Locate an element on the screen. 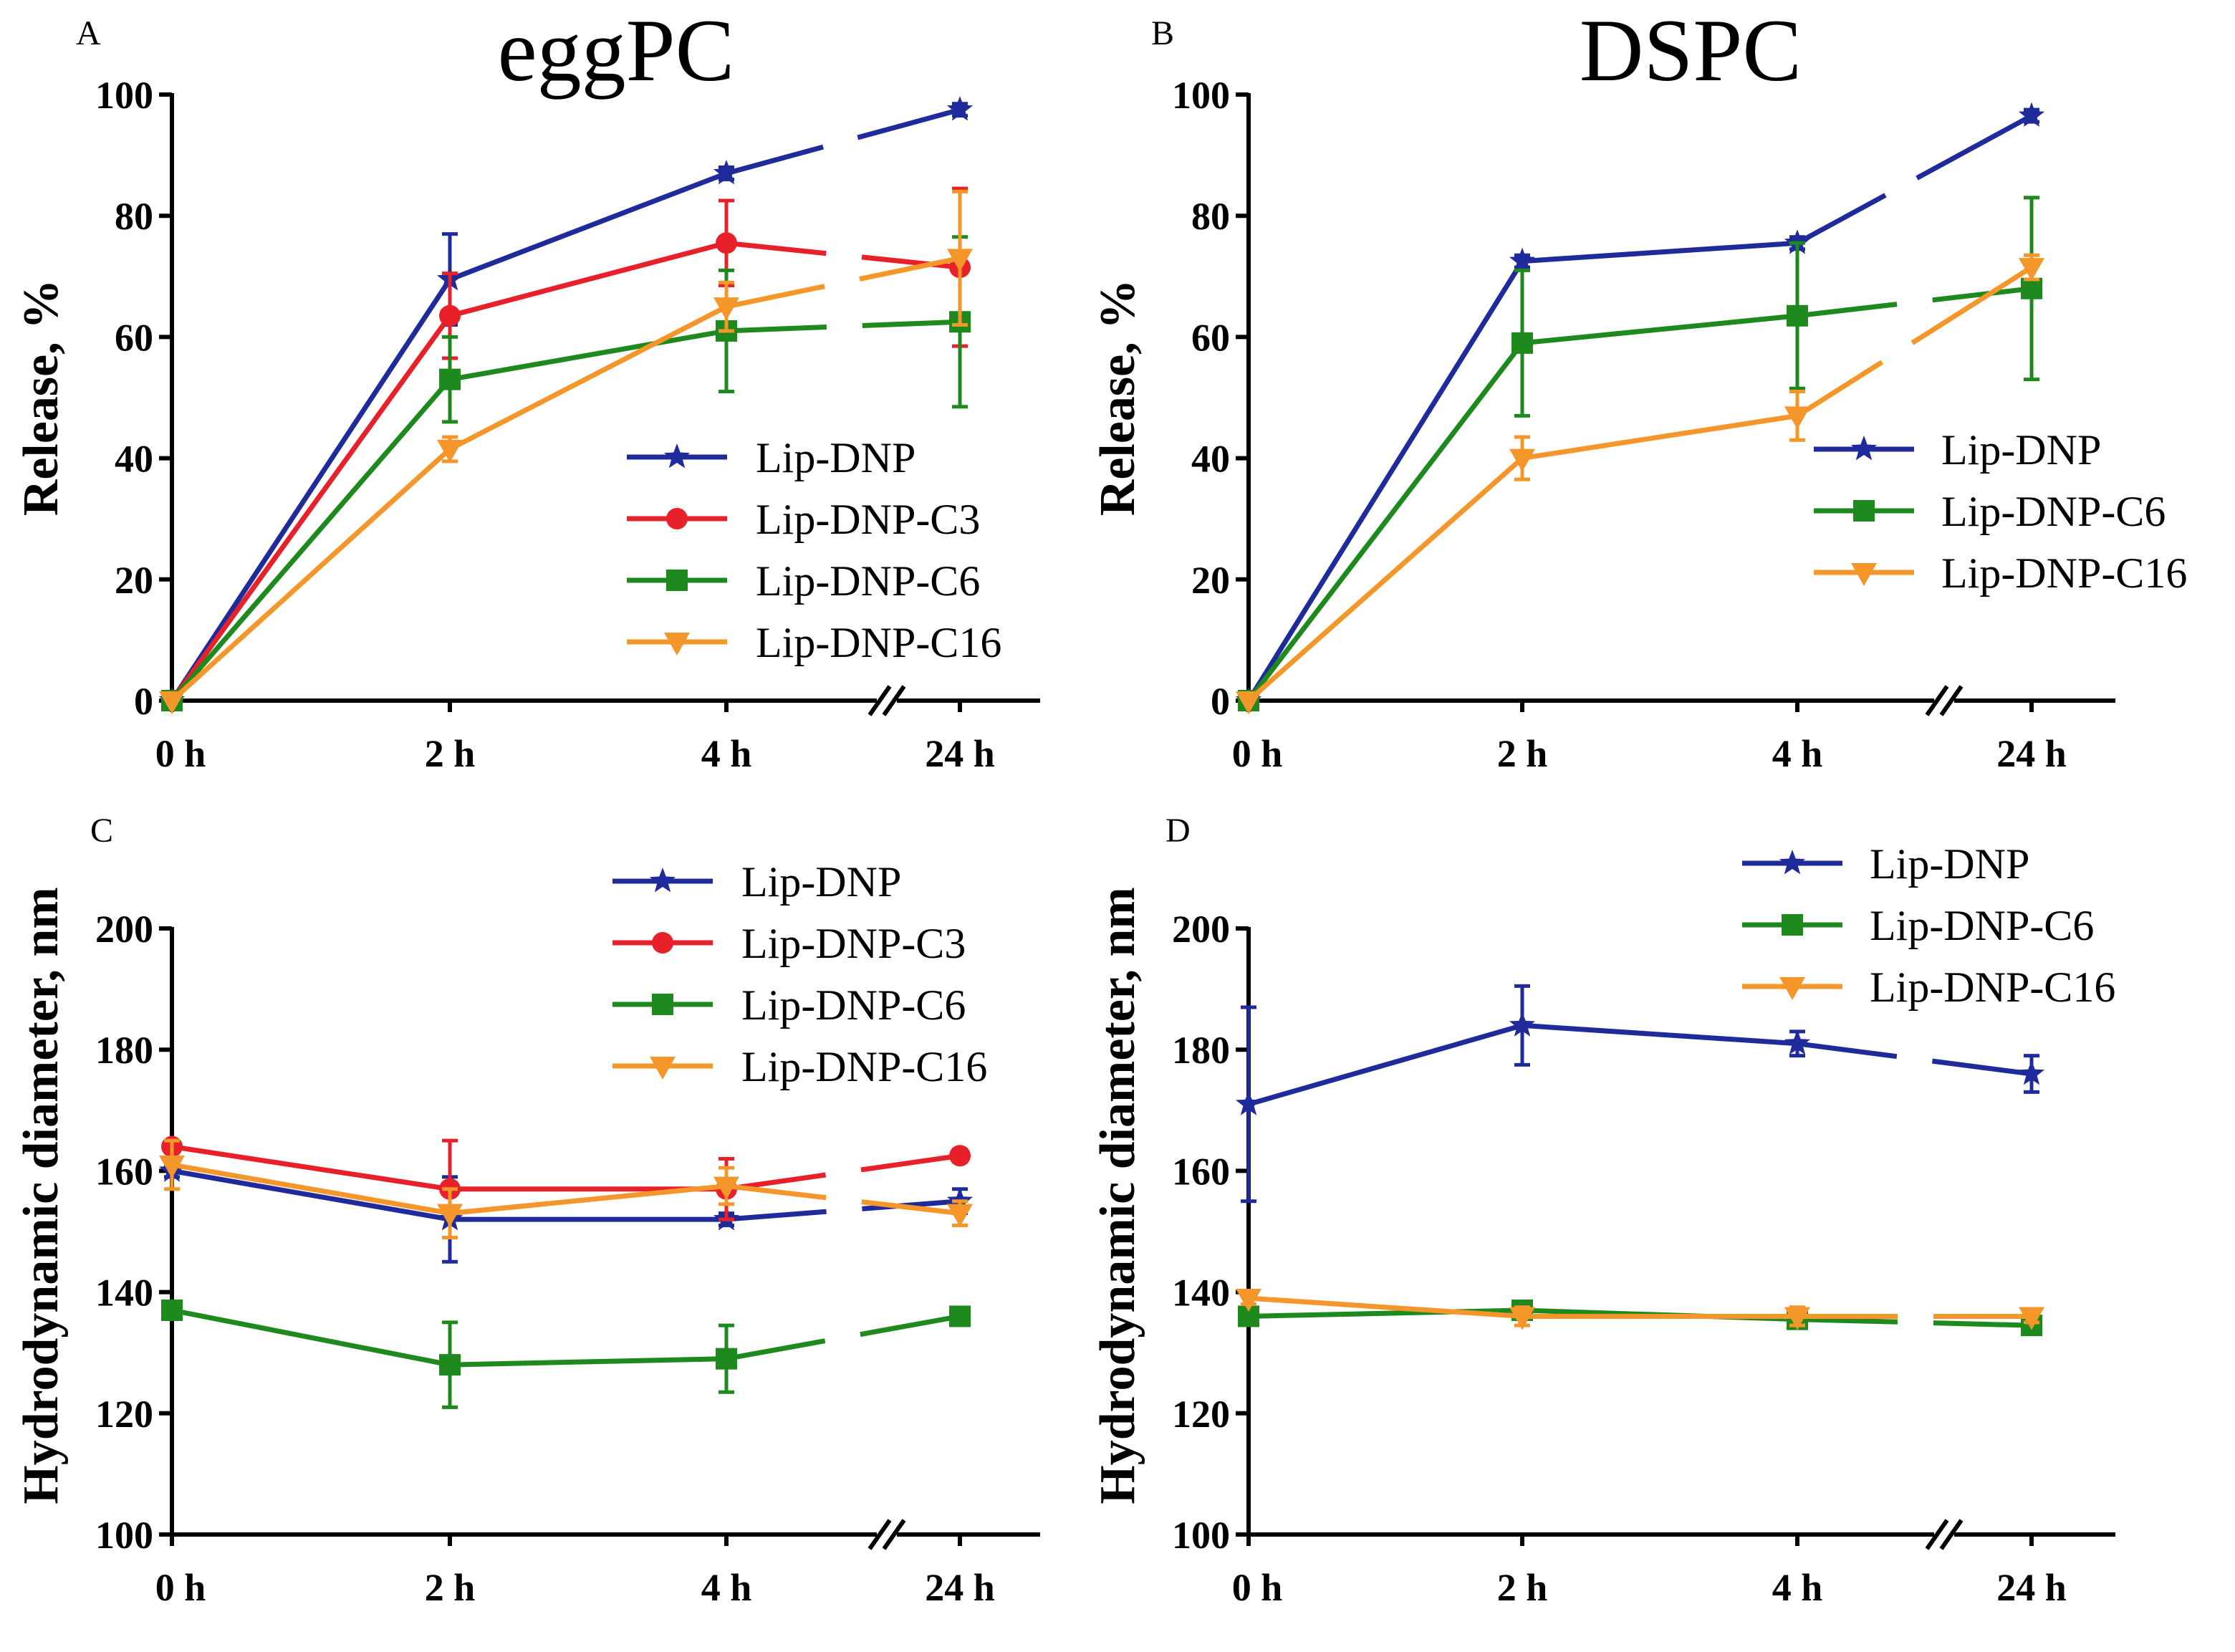 The width and height of the screenshot is (2235, 1652). panel-d-series-lip-dnp-line-segment is located at coordinates (1385, 1064).